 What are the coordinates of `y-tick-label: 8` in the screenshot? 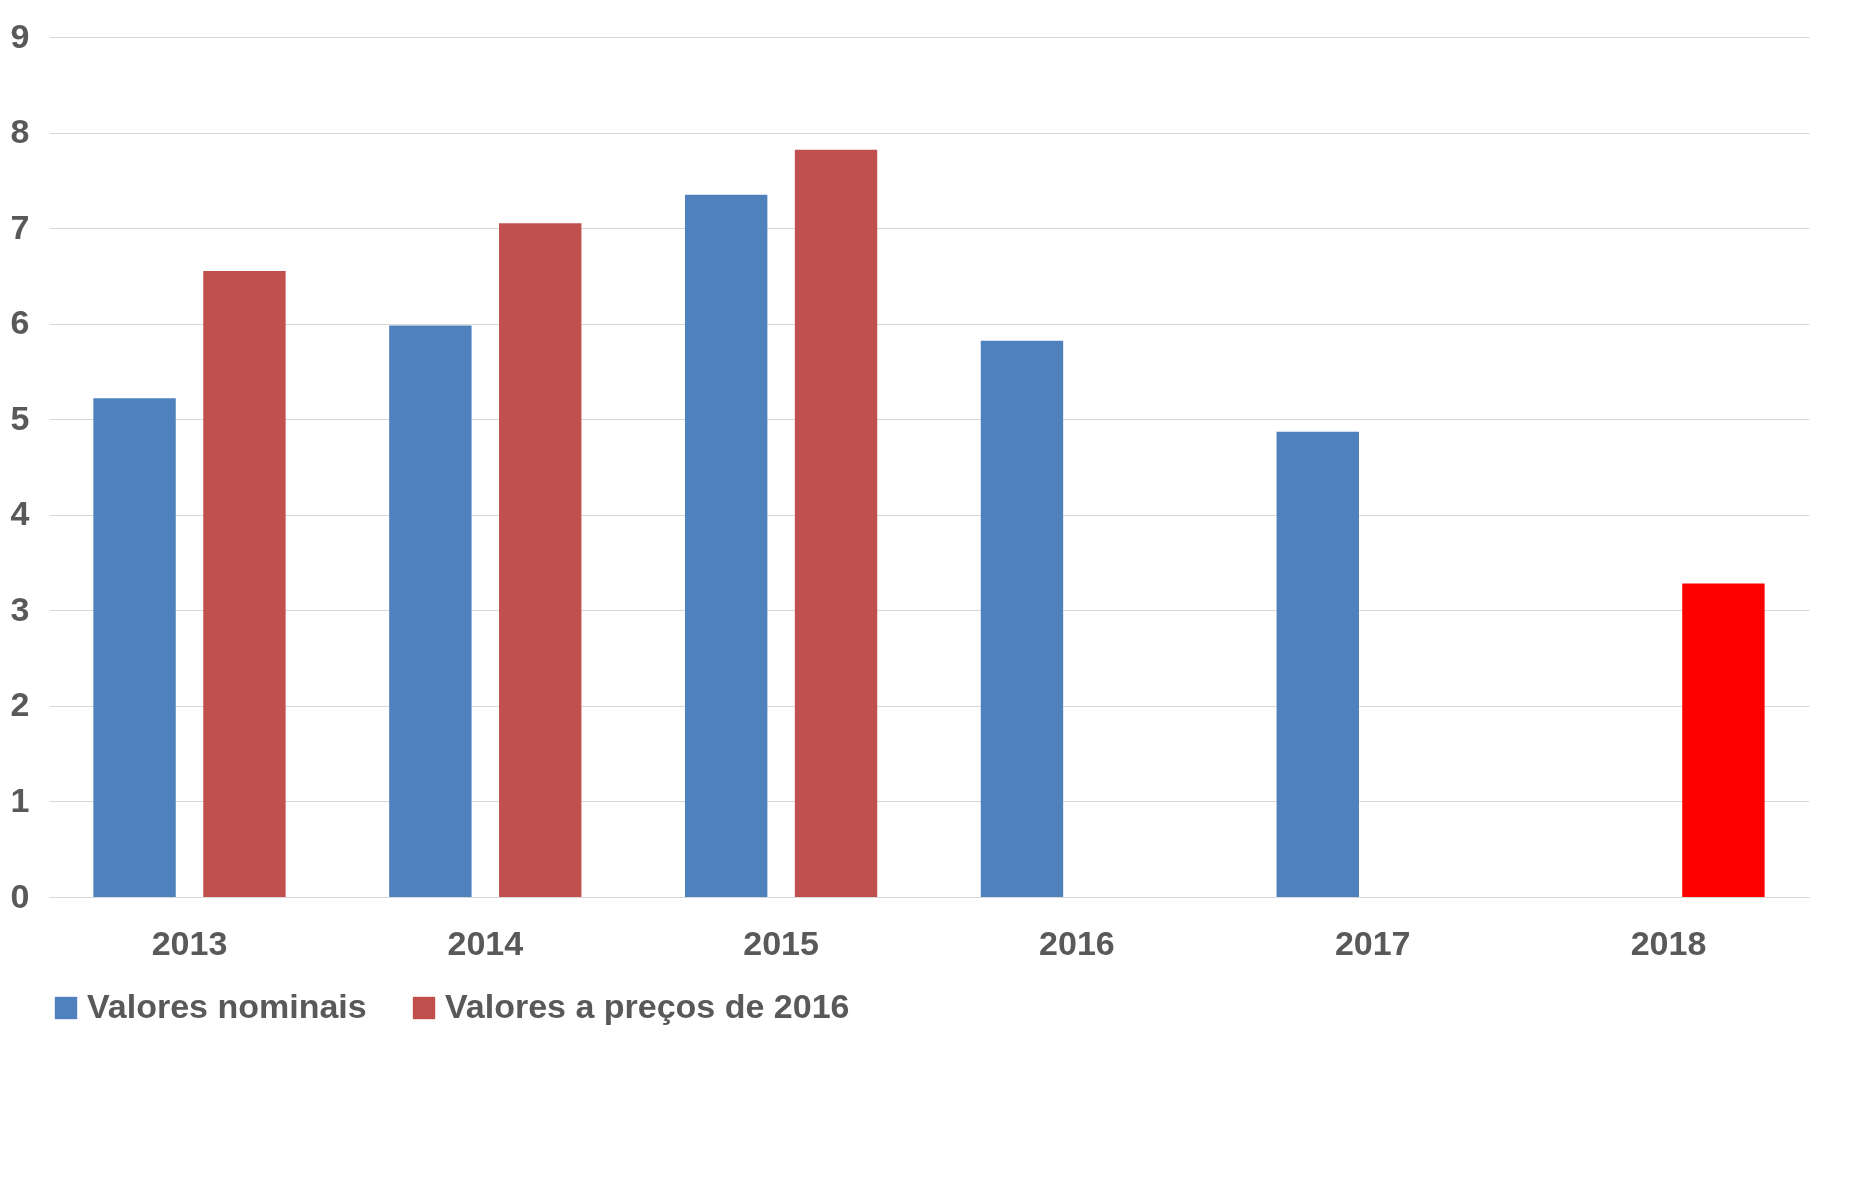 It's located at (20, 131).